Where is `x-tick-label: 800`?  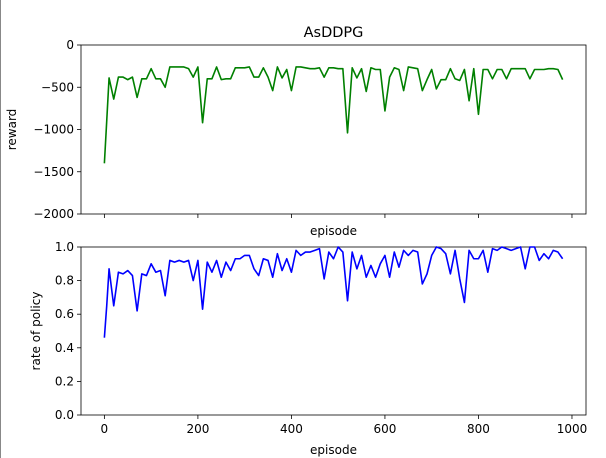 x-tick-label: 800 is located at coordinates (478, 429).